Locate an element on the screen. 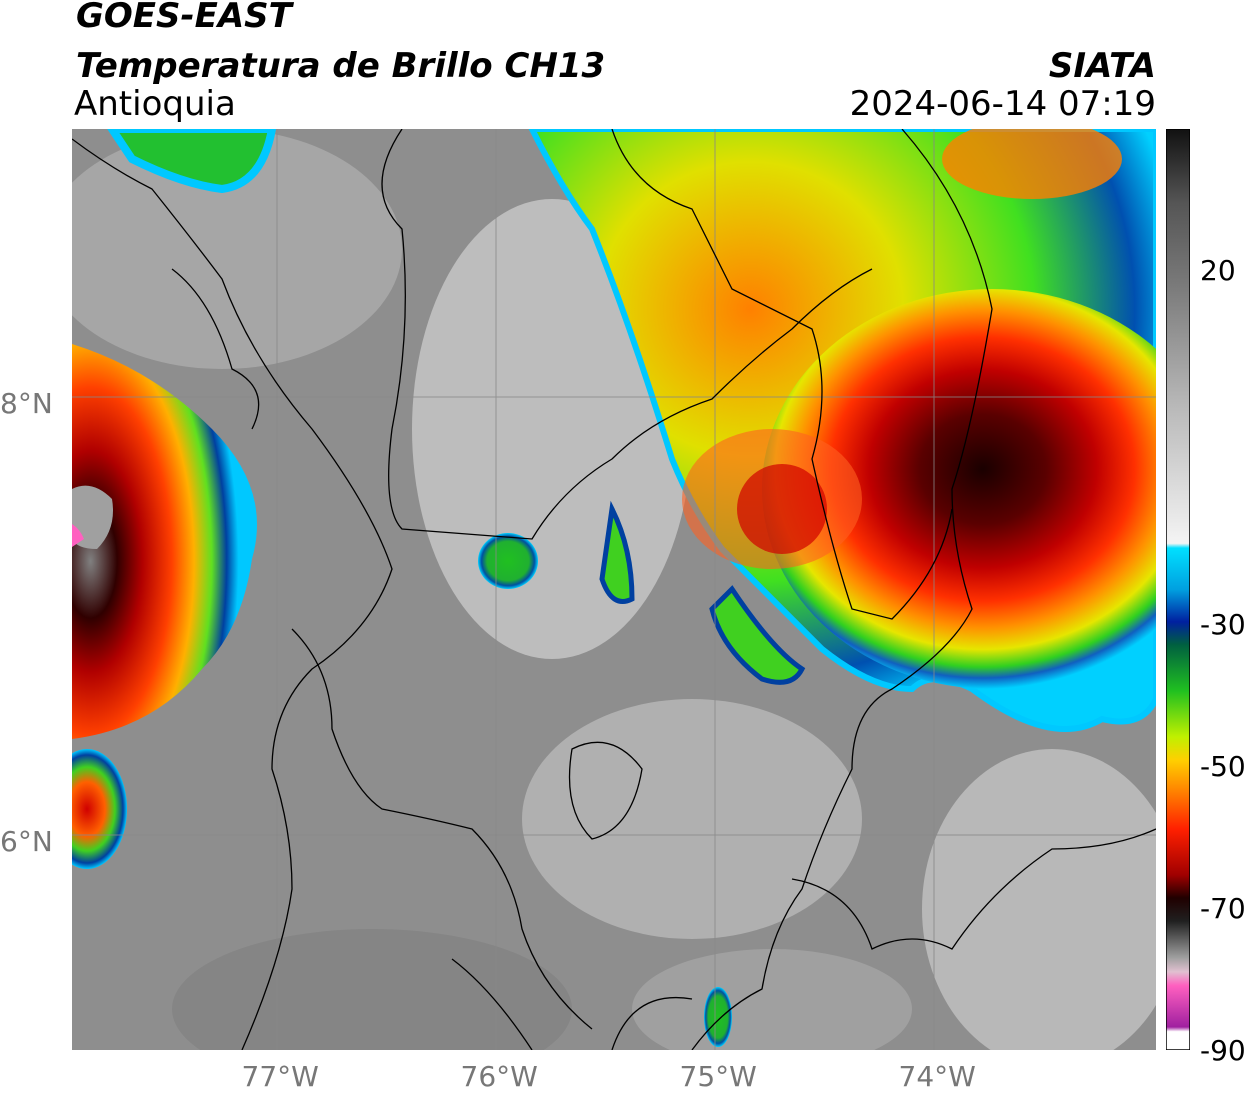  agency-label: SIATA is located at coordinates (1102, 66).